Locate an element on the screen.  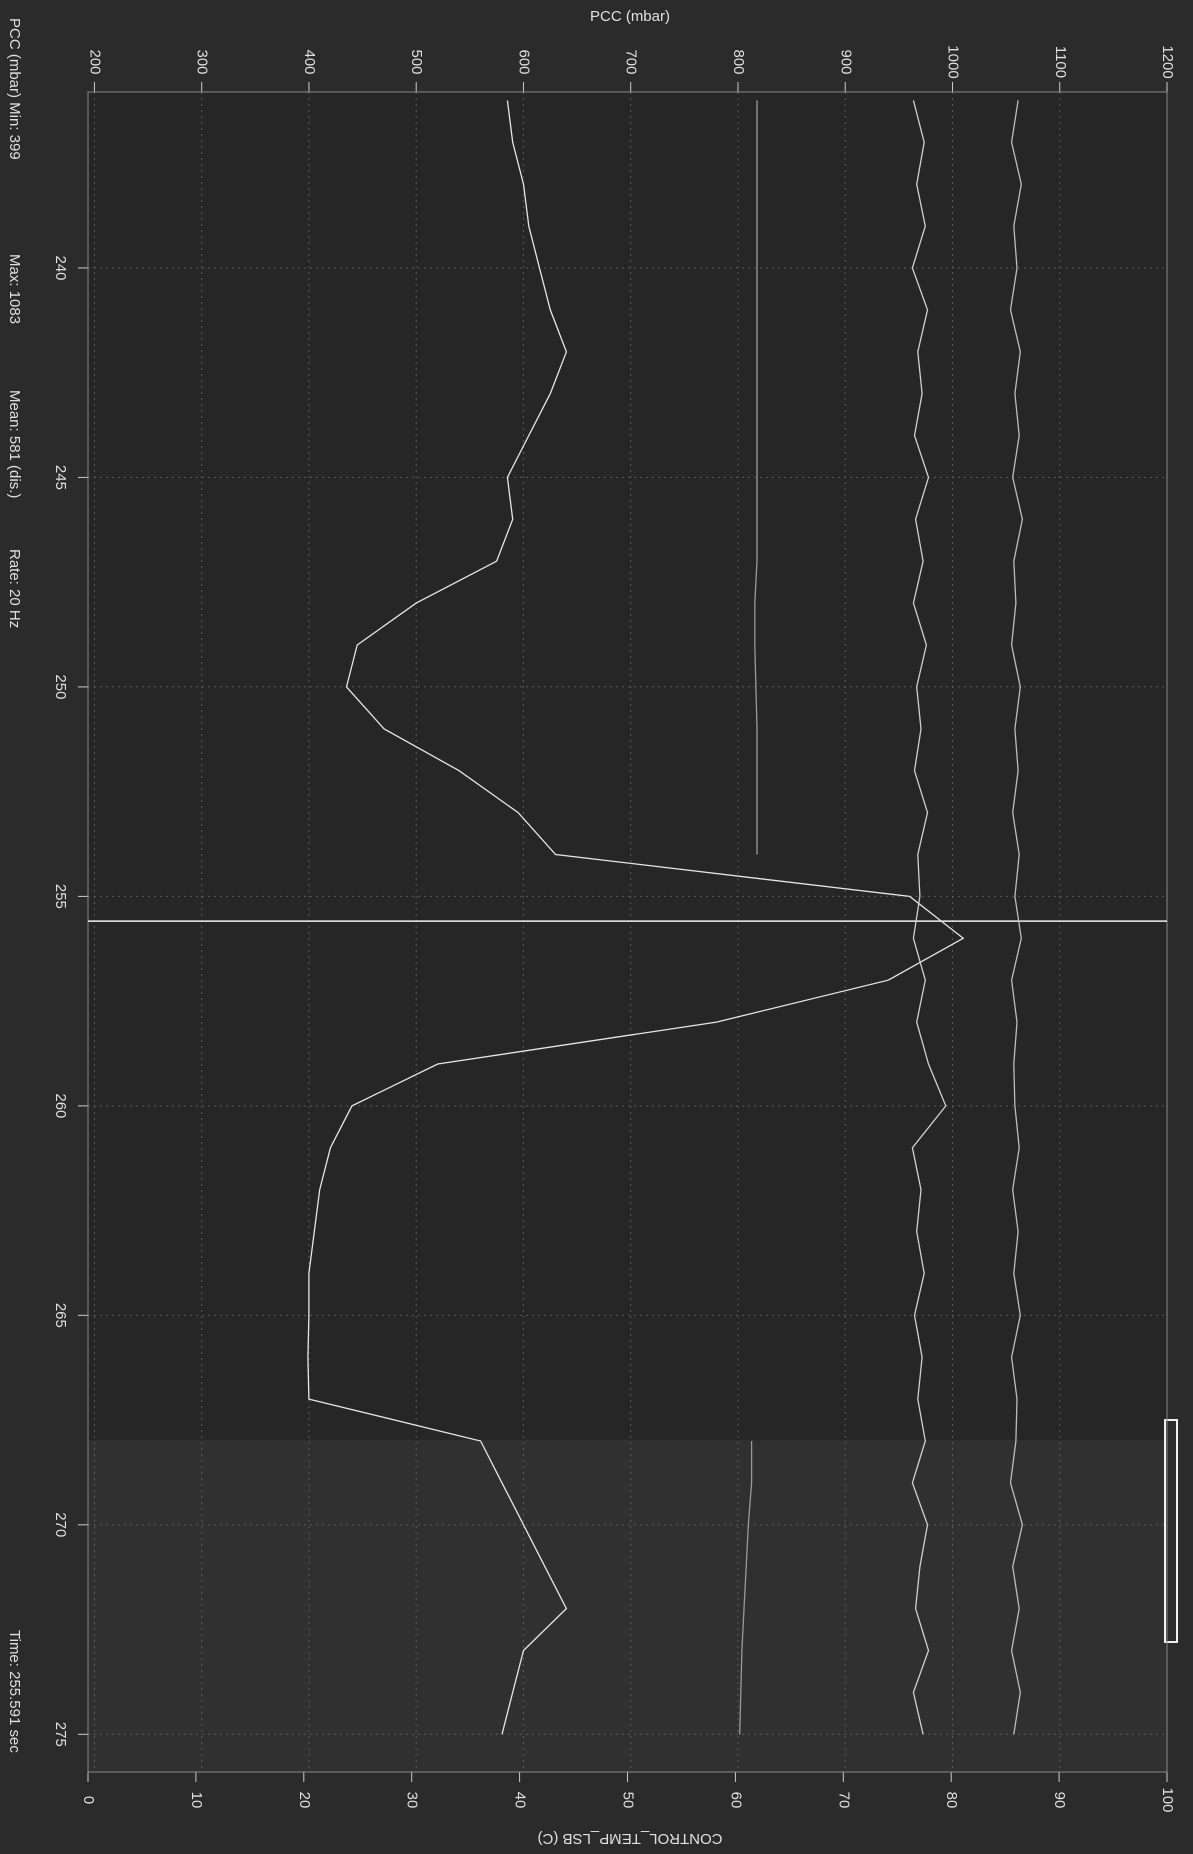
info-text: Rate: 20 Hz is located at coordinates (14, 588).